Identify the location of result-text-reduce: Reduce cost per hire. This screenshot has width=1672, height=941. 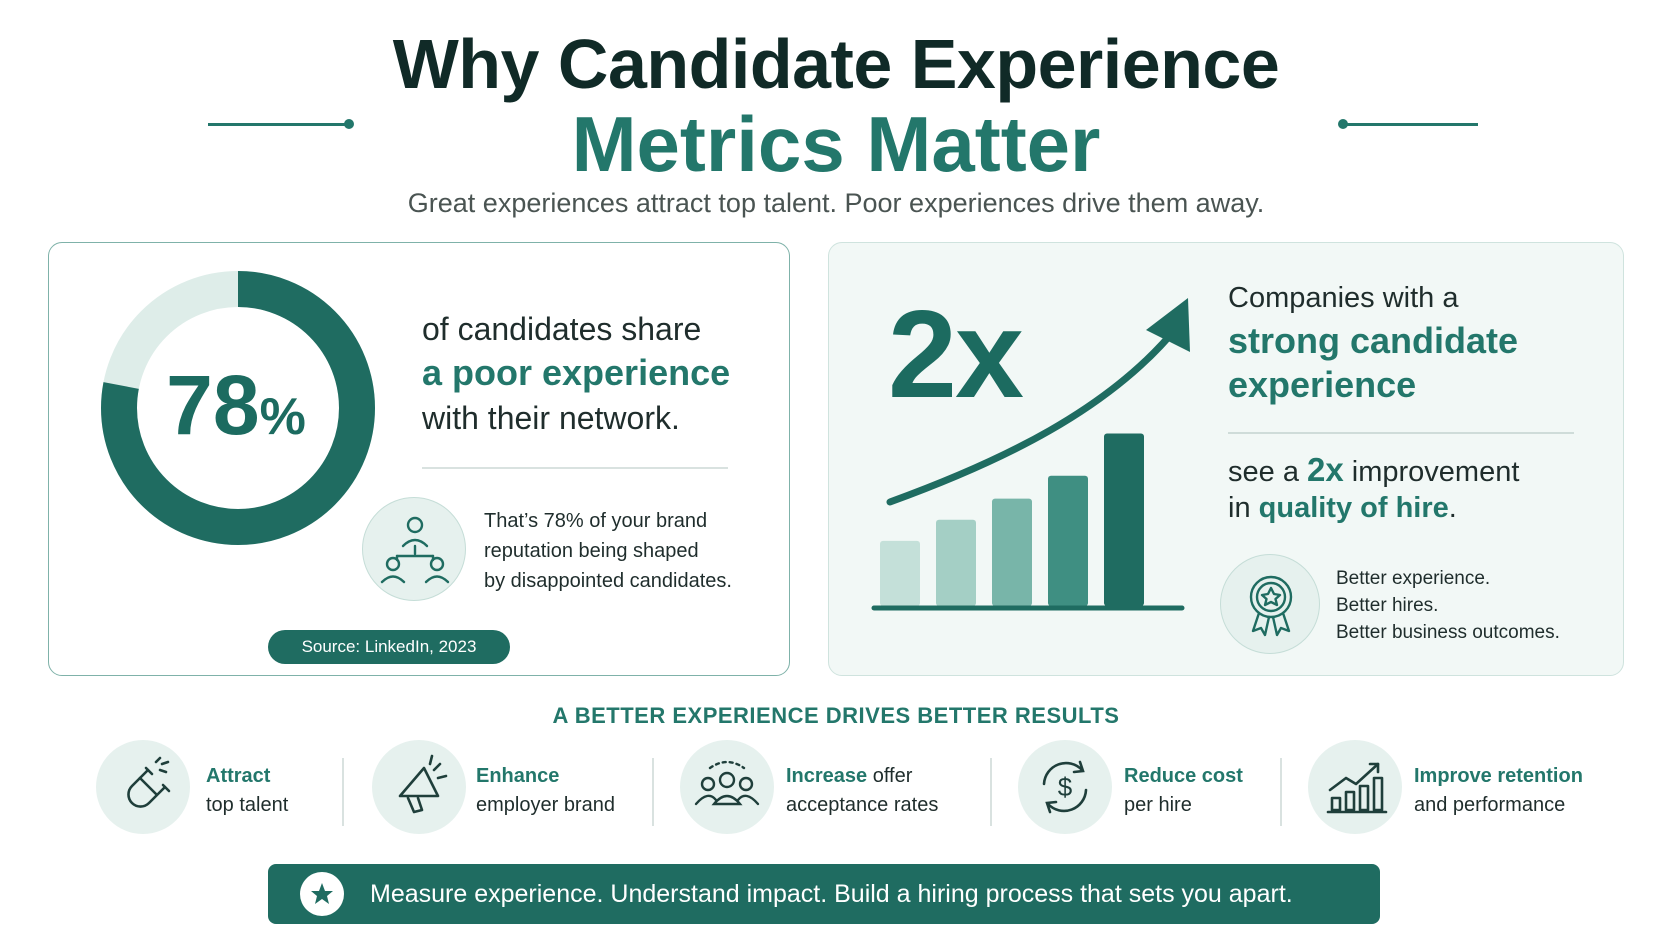
(1183, 791).